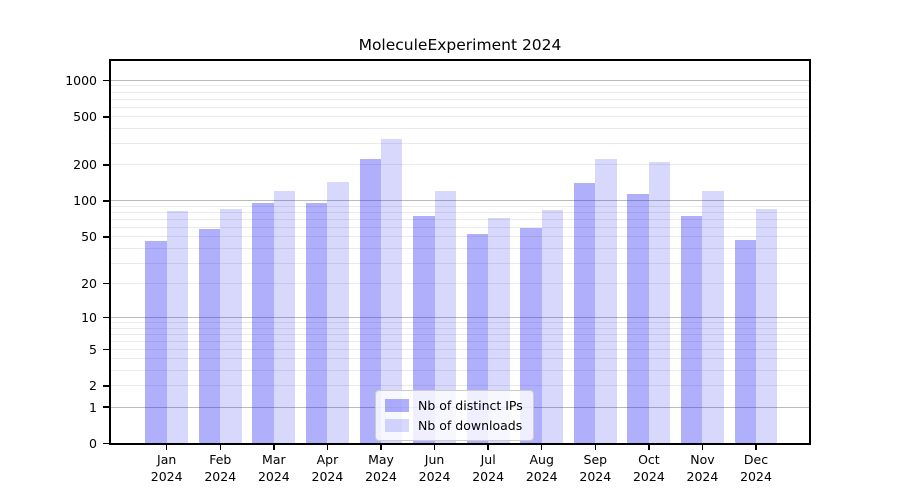 The image size is (900, 500). Describe the element at coordinates (220, 447) in the screenshot. I see `x-tick-mark-feb` at that location.